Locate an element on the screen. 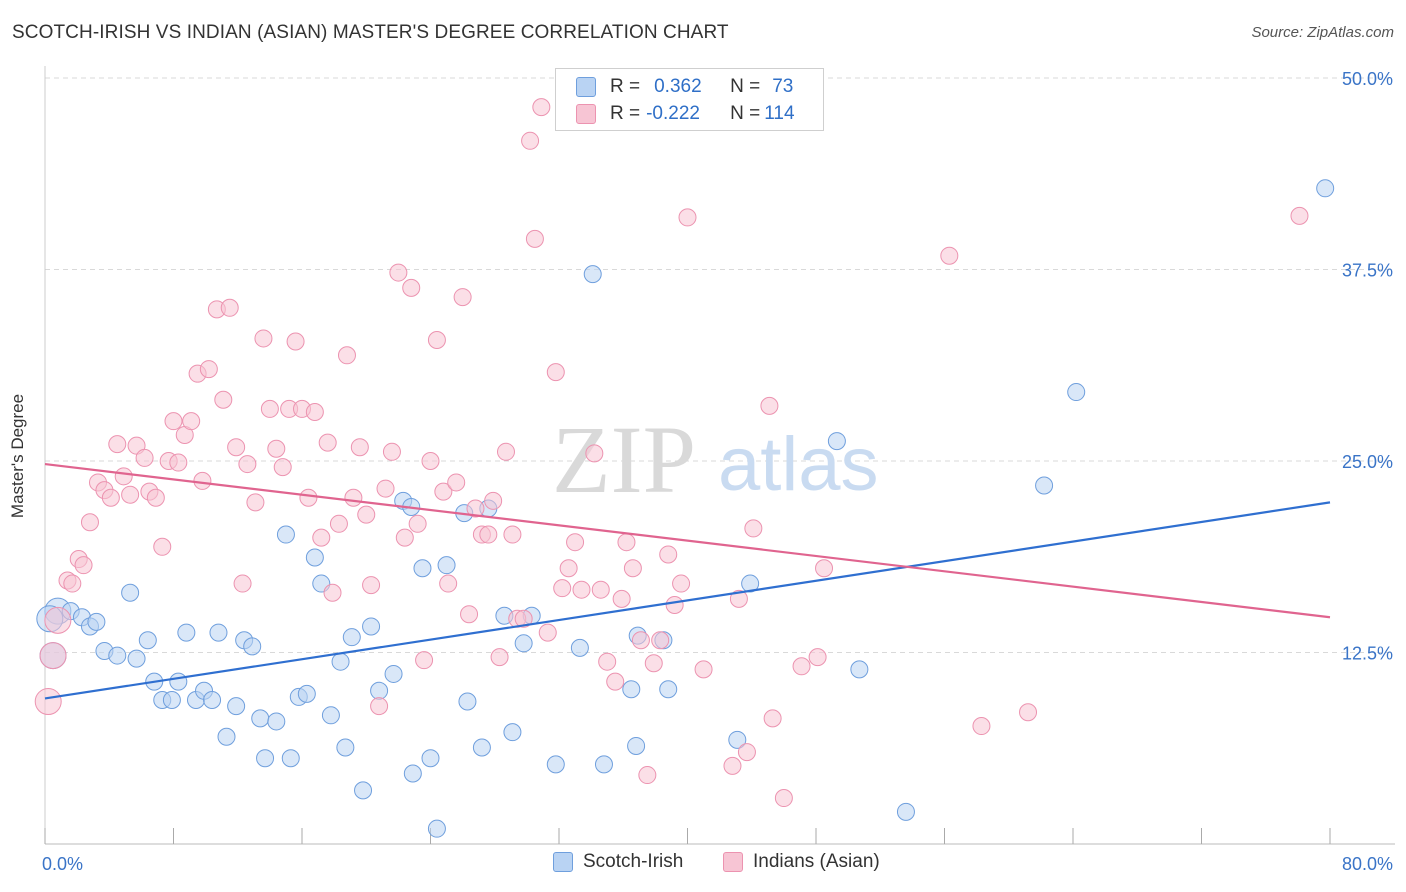  bottom-legend-swatch-pink is located at coordinates (733, 862).